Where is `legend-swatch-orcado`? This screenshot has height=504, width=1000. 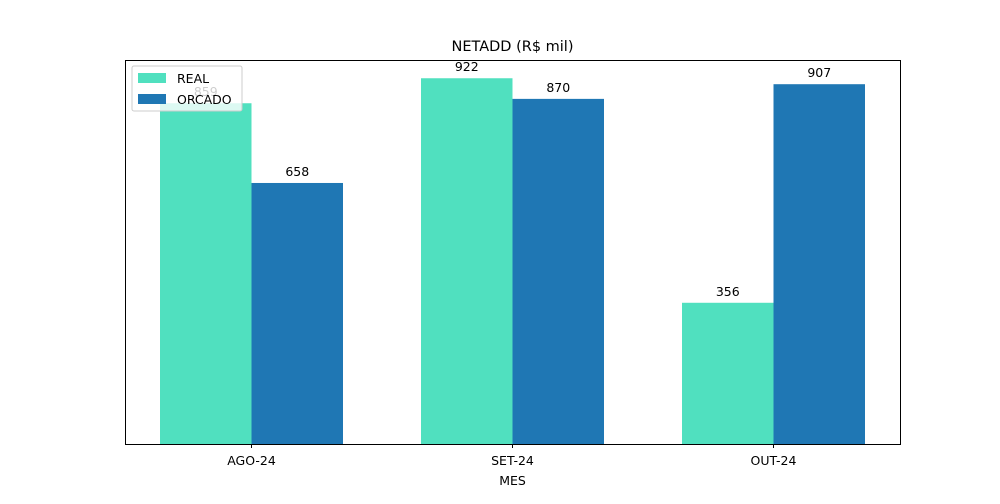 legend-swatch-orcado is located at coordinates (152, 99).